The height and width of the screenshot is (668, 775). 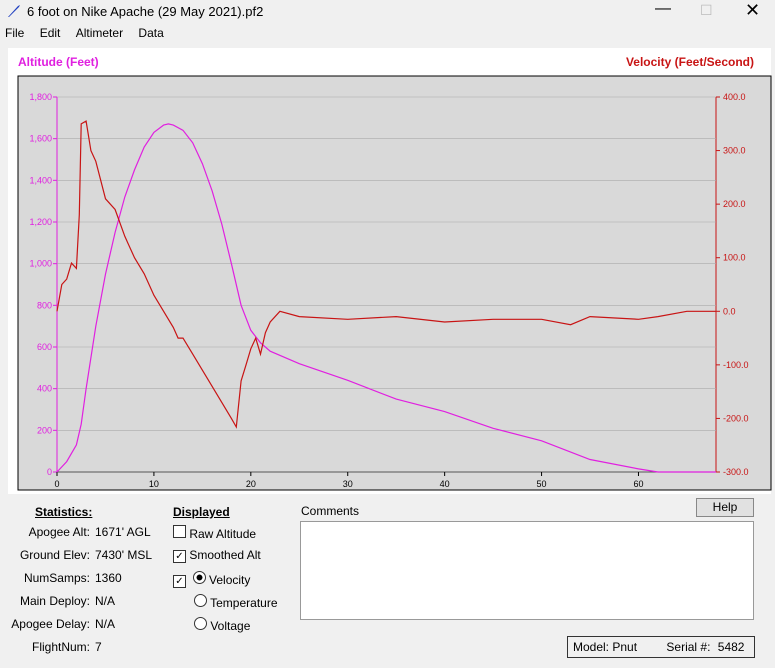 I want to click on menu-bar: File Edit Altimeter Data, so click(x=82, y=33).